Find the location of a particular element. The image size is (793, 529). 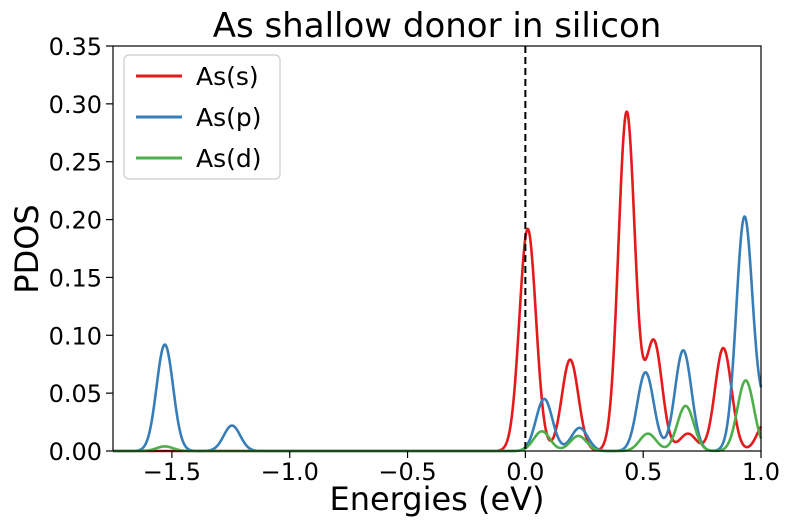

y-tick-label: 0.00 is located at coordinates (75, 452).